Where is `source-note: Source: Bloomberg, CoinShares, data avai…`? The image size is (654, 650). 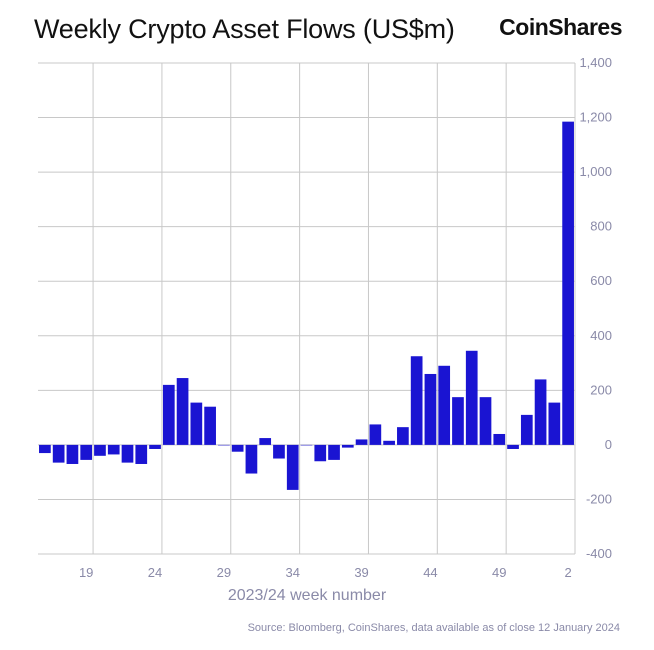
source-note: Source: Bloomberg, CoinShares, data avai… is located at coordinates (433, 628).